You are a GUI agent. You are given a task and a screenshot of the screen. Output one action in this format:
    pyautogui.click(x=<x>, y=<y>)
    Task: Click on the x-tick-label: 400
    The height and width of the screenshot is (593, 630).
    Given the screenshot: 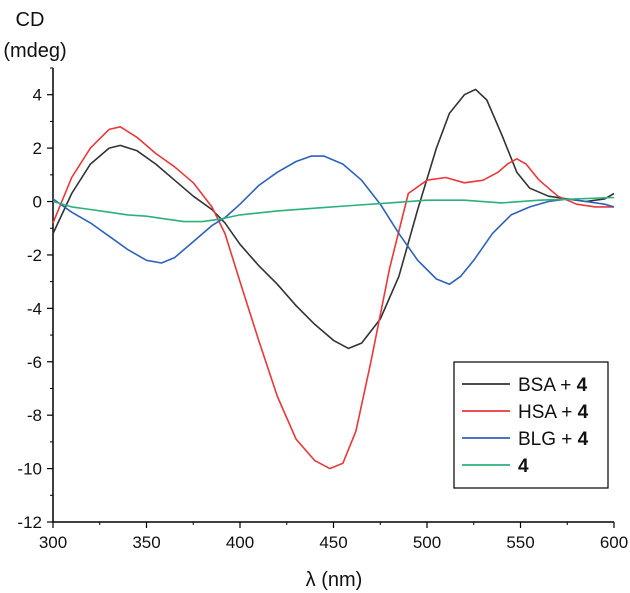 What is the action you would take?
    pyautogui.click(x=240, y=542)
    